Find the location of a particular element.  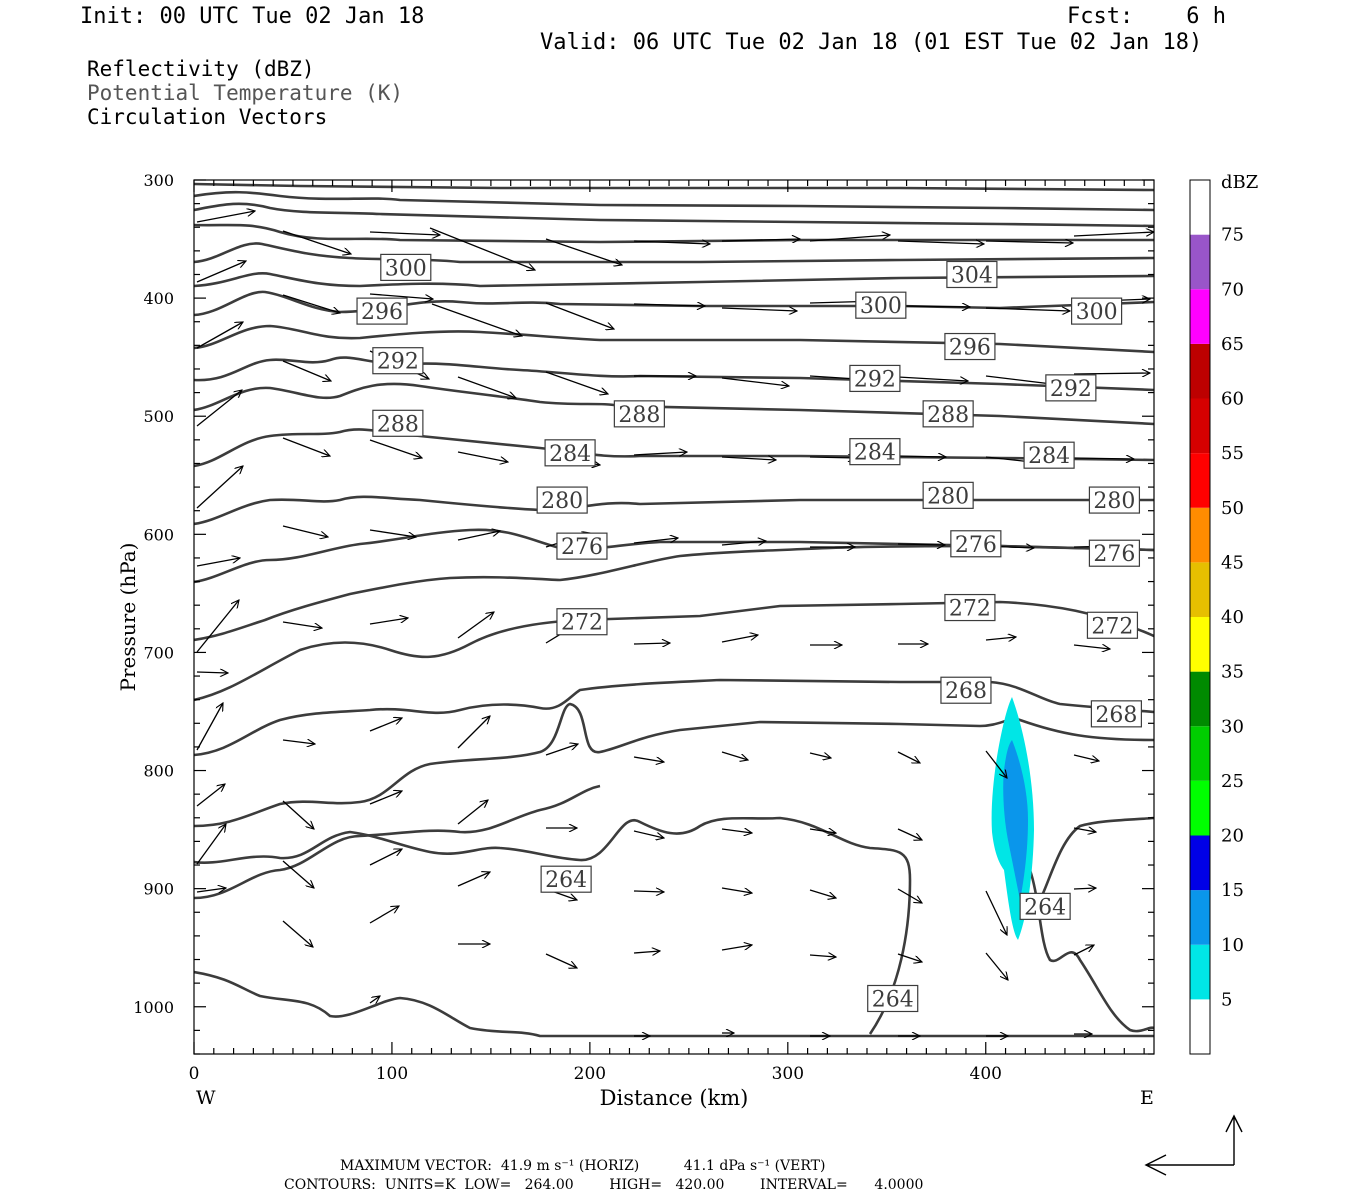

colorbar-label: 60 is located at coordinates (1232, 399).